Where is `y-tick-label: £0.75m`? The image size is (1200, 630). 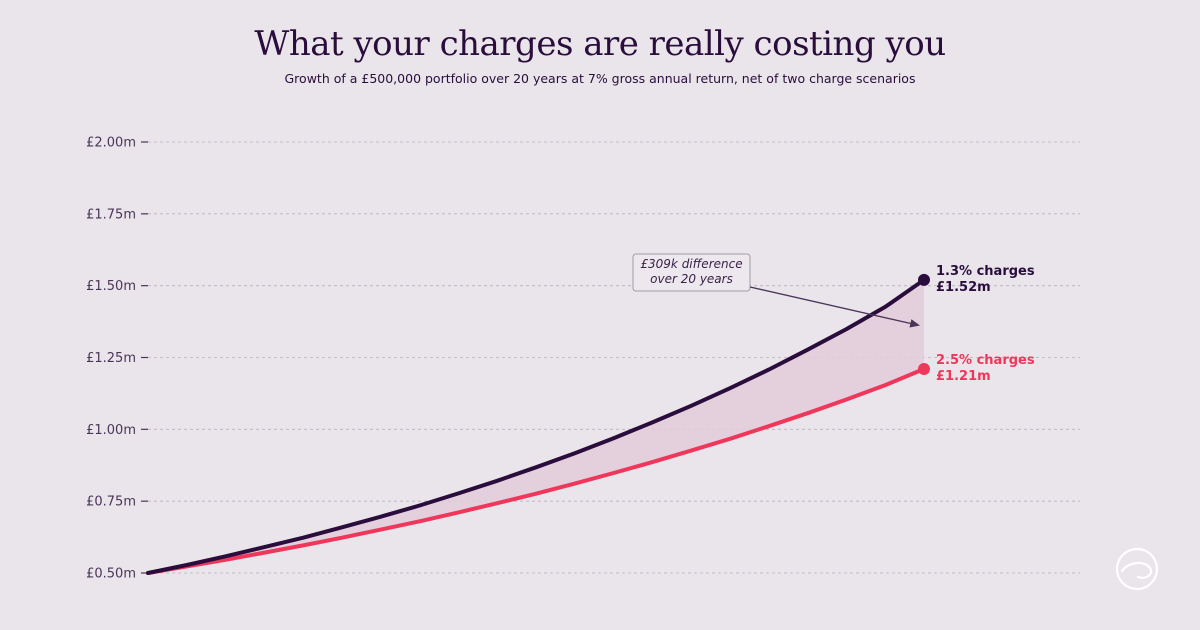 y-tick-label: £0.75m is located at coordinates (111, 502).